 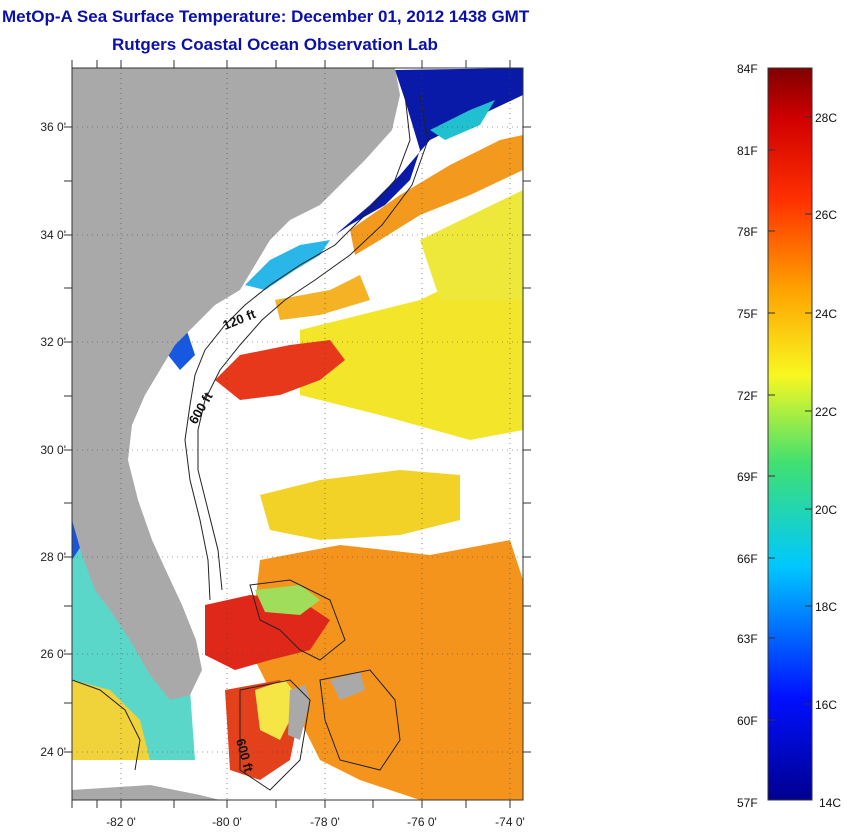 What do you see at coordinates (287, 265) in the screenshot?
I see `sst-cold-shelf-cyan` at bounding box center [287, 265].